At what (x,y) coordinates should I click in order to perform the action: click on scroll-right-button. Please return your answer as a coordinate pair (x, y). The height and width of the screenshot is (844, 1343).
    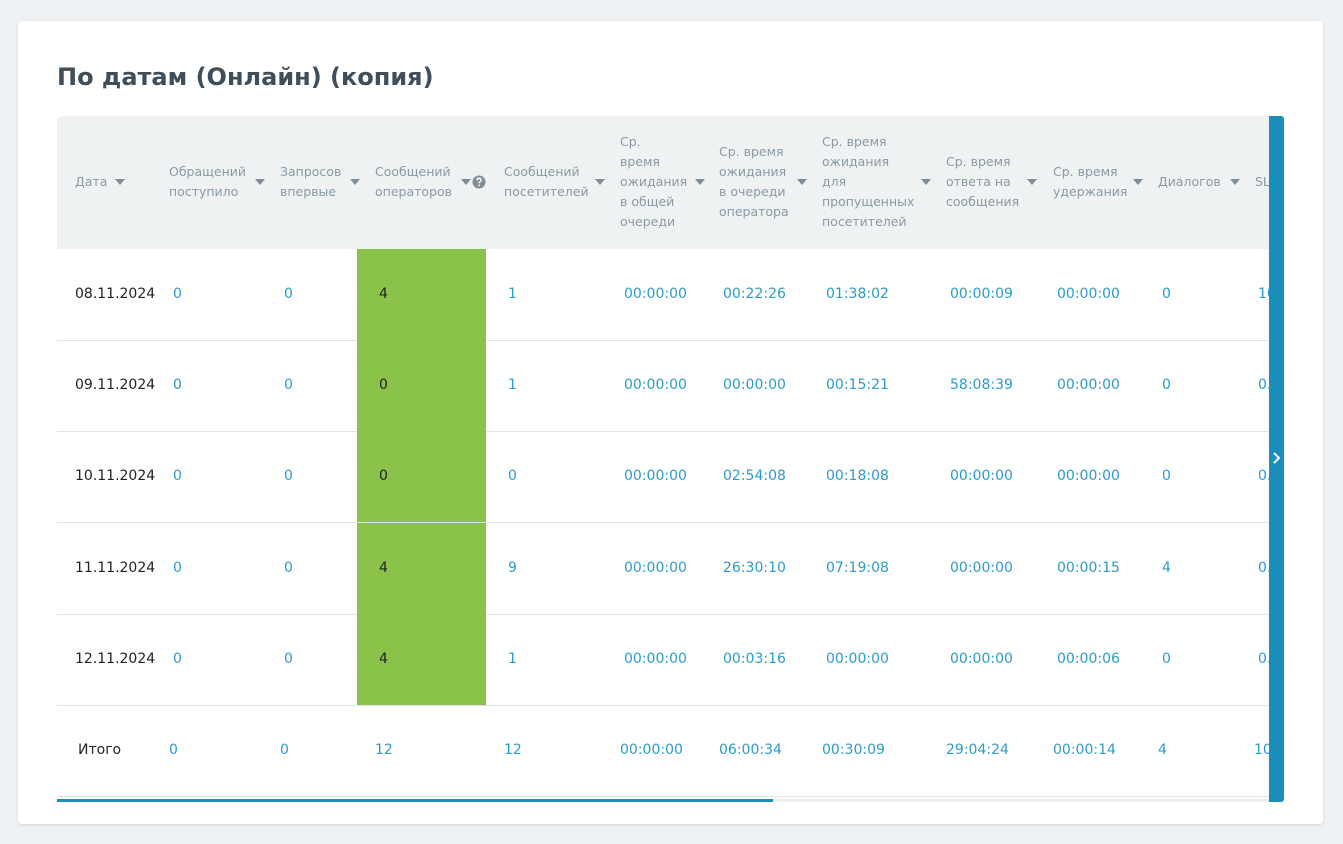
    Looking at the image, I should click on (1276, 459).